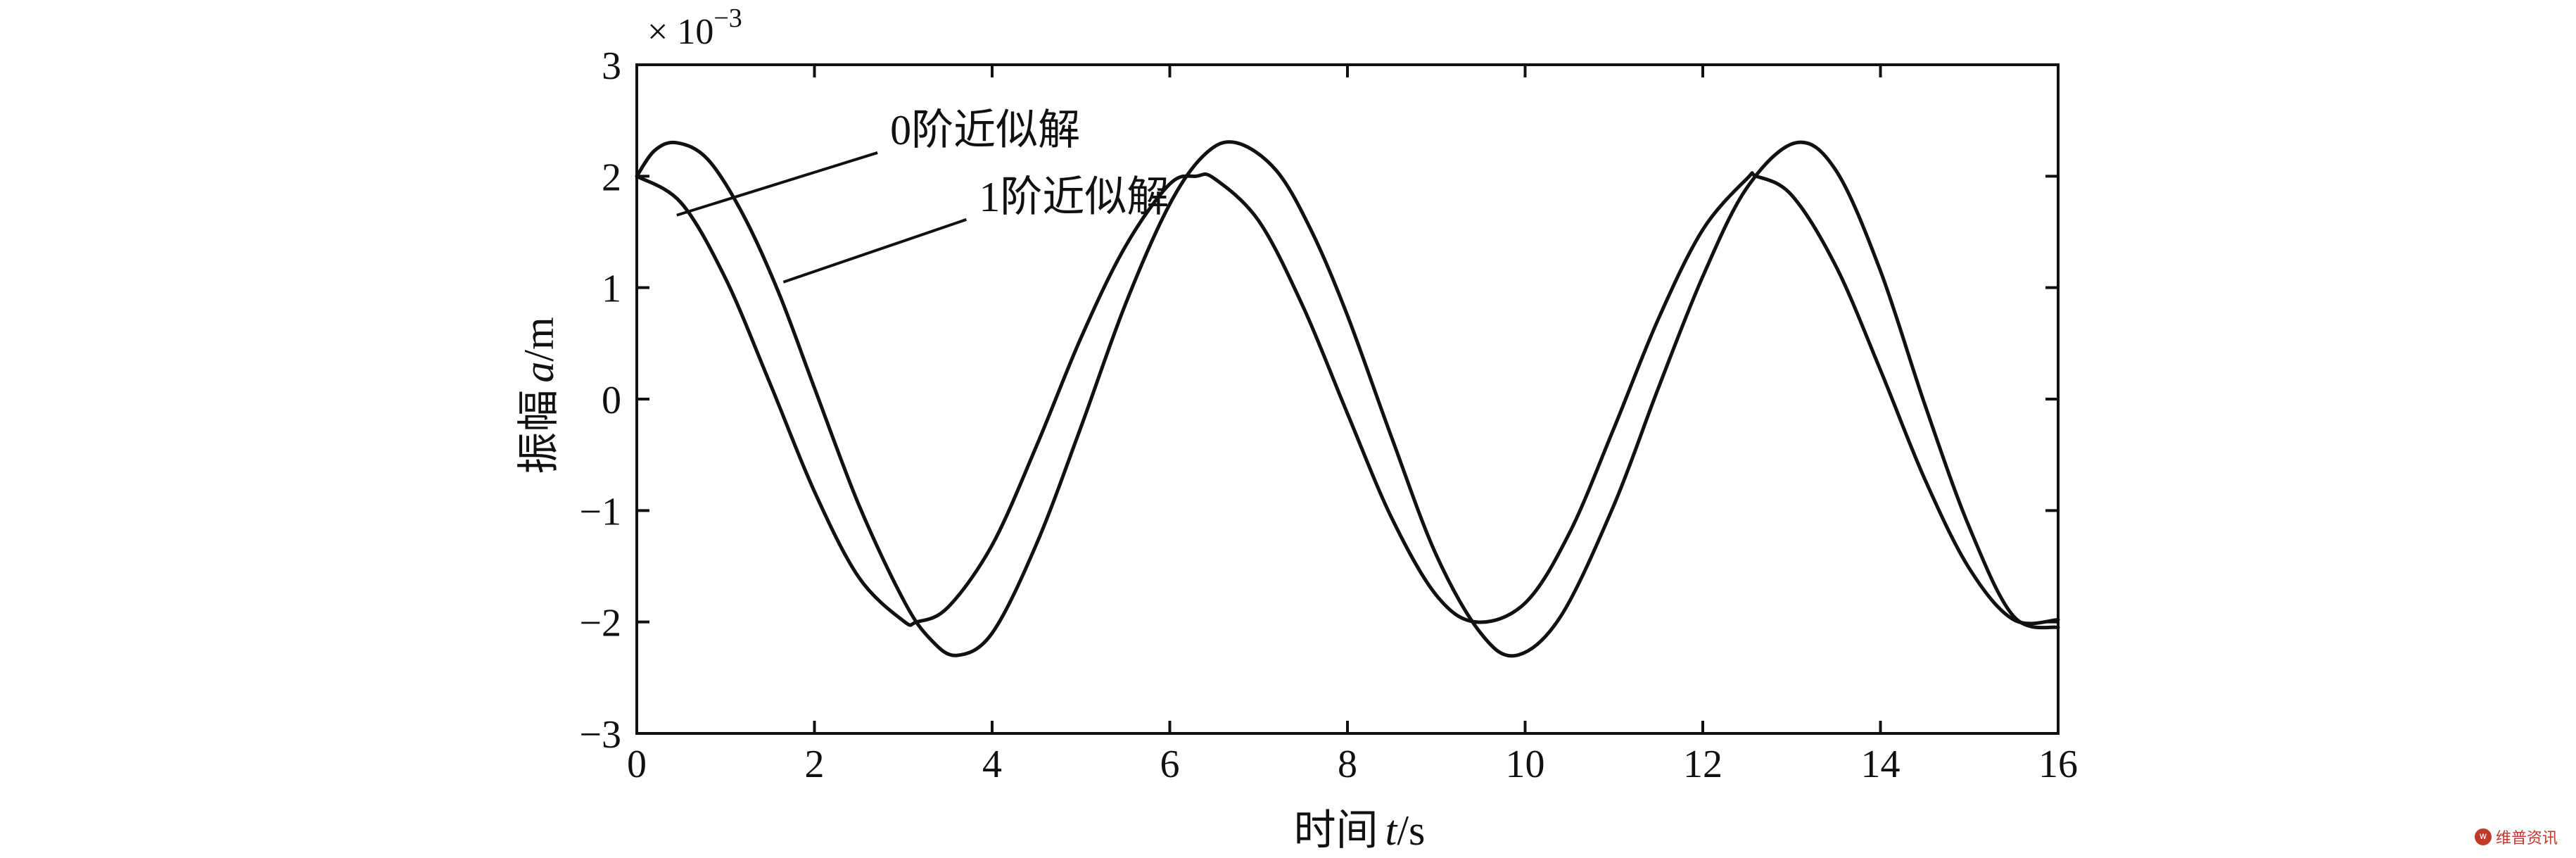  I want to click on y-tick-label: −3, so click(600, 735).